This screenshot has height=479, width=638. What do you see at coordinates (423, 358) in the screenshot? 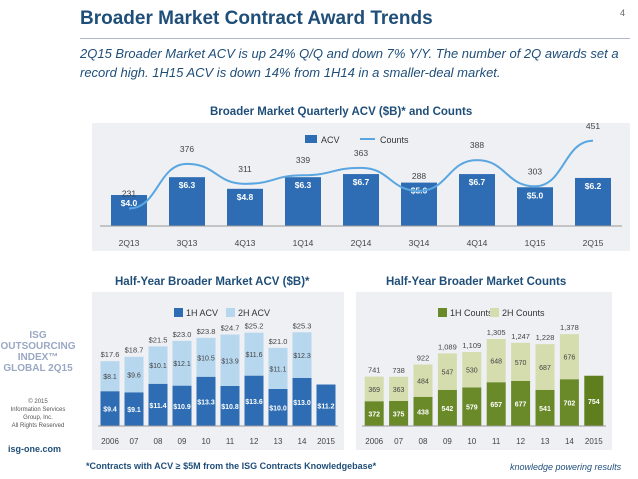
I see `count-total-label: 922` at bounding box center [423, 358].